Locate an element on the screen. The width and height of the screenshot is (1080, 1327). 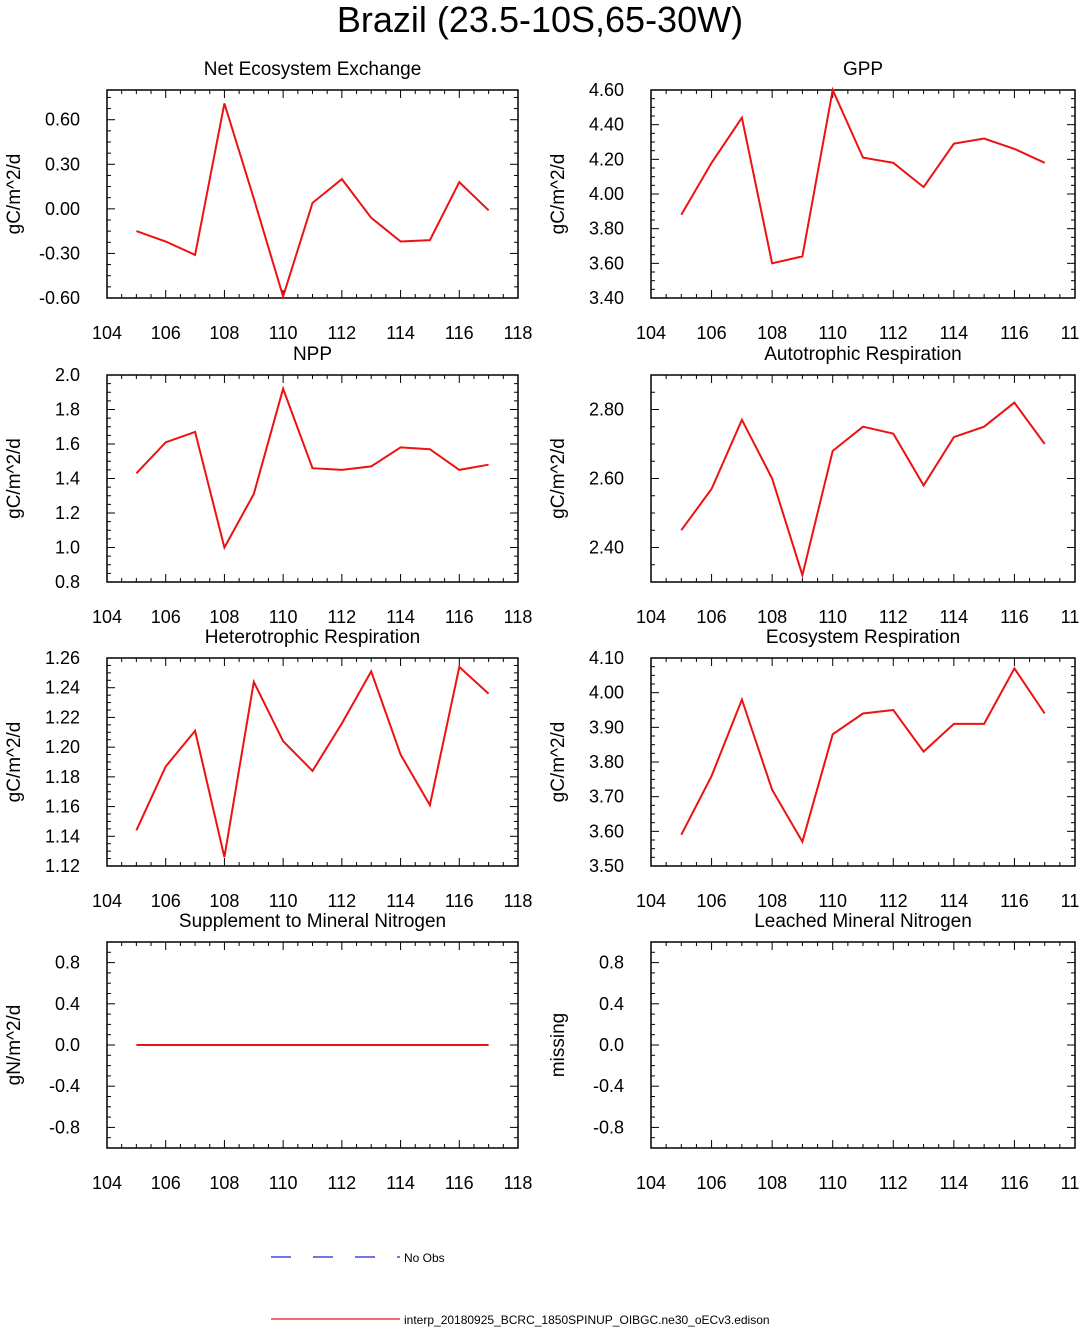
panel-title: Ecosystem Respiration is located at coordinates (863, 637).